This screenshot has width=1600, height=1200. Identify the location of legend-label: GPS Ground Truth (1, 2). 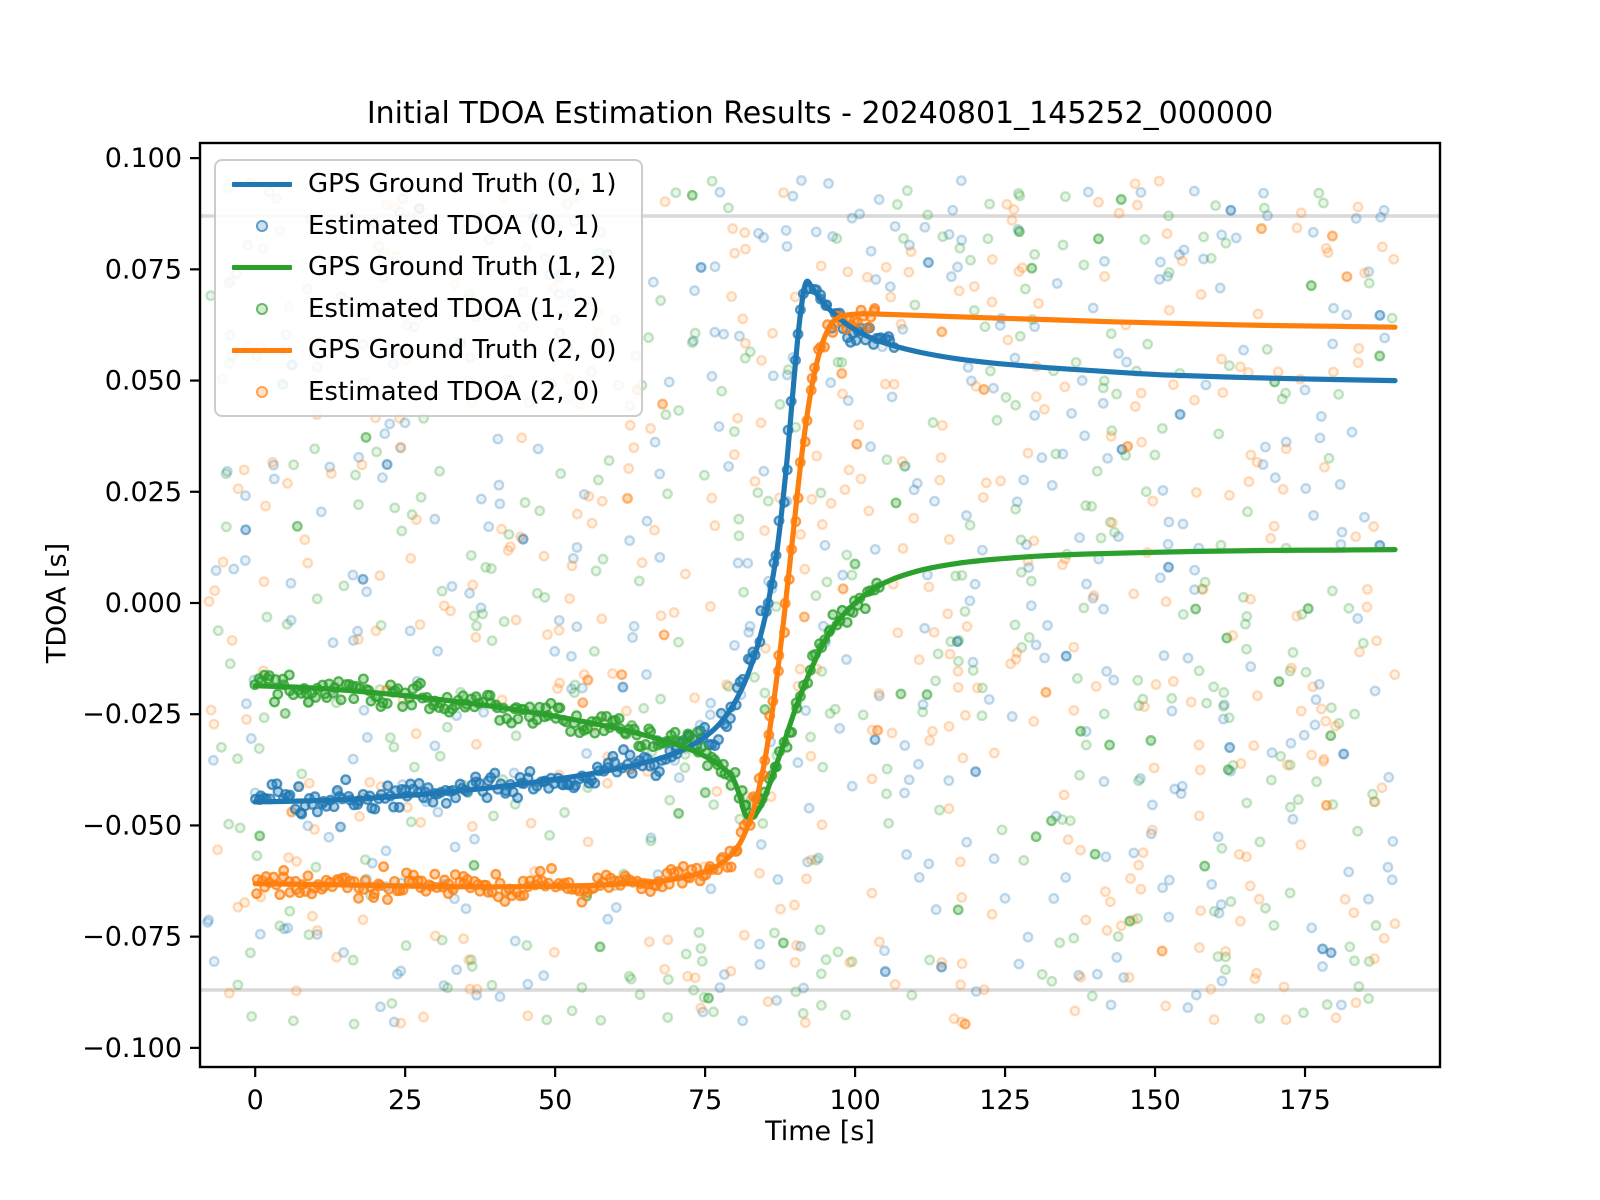
(462, 267).